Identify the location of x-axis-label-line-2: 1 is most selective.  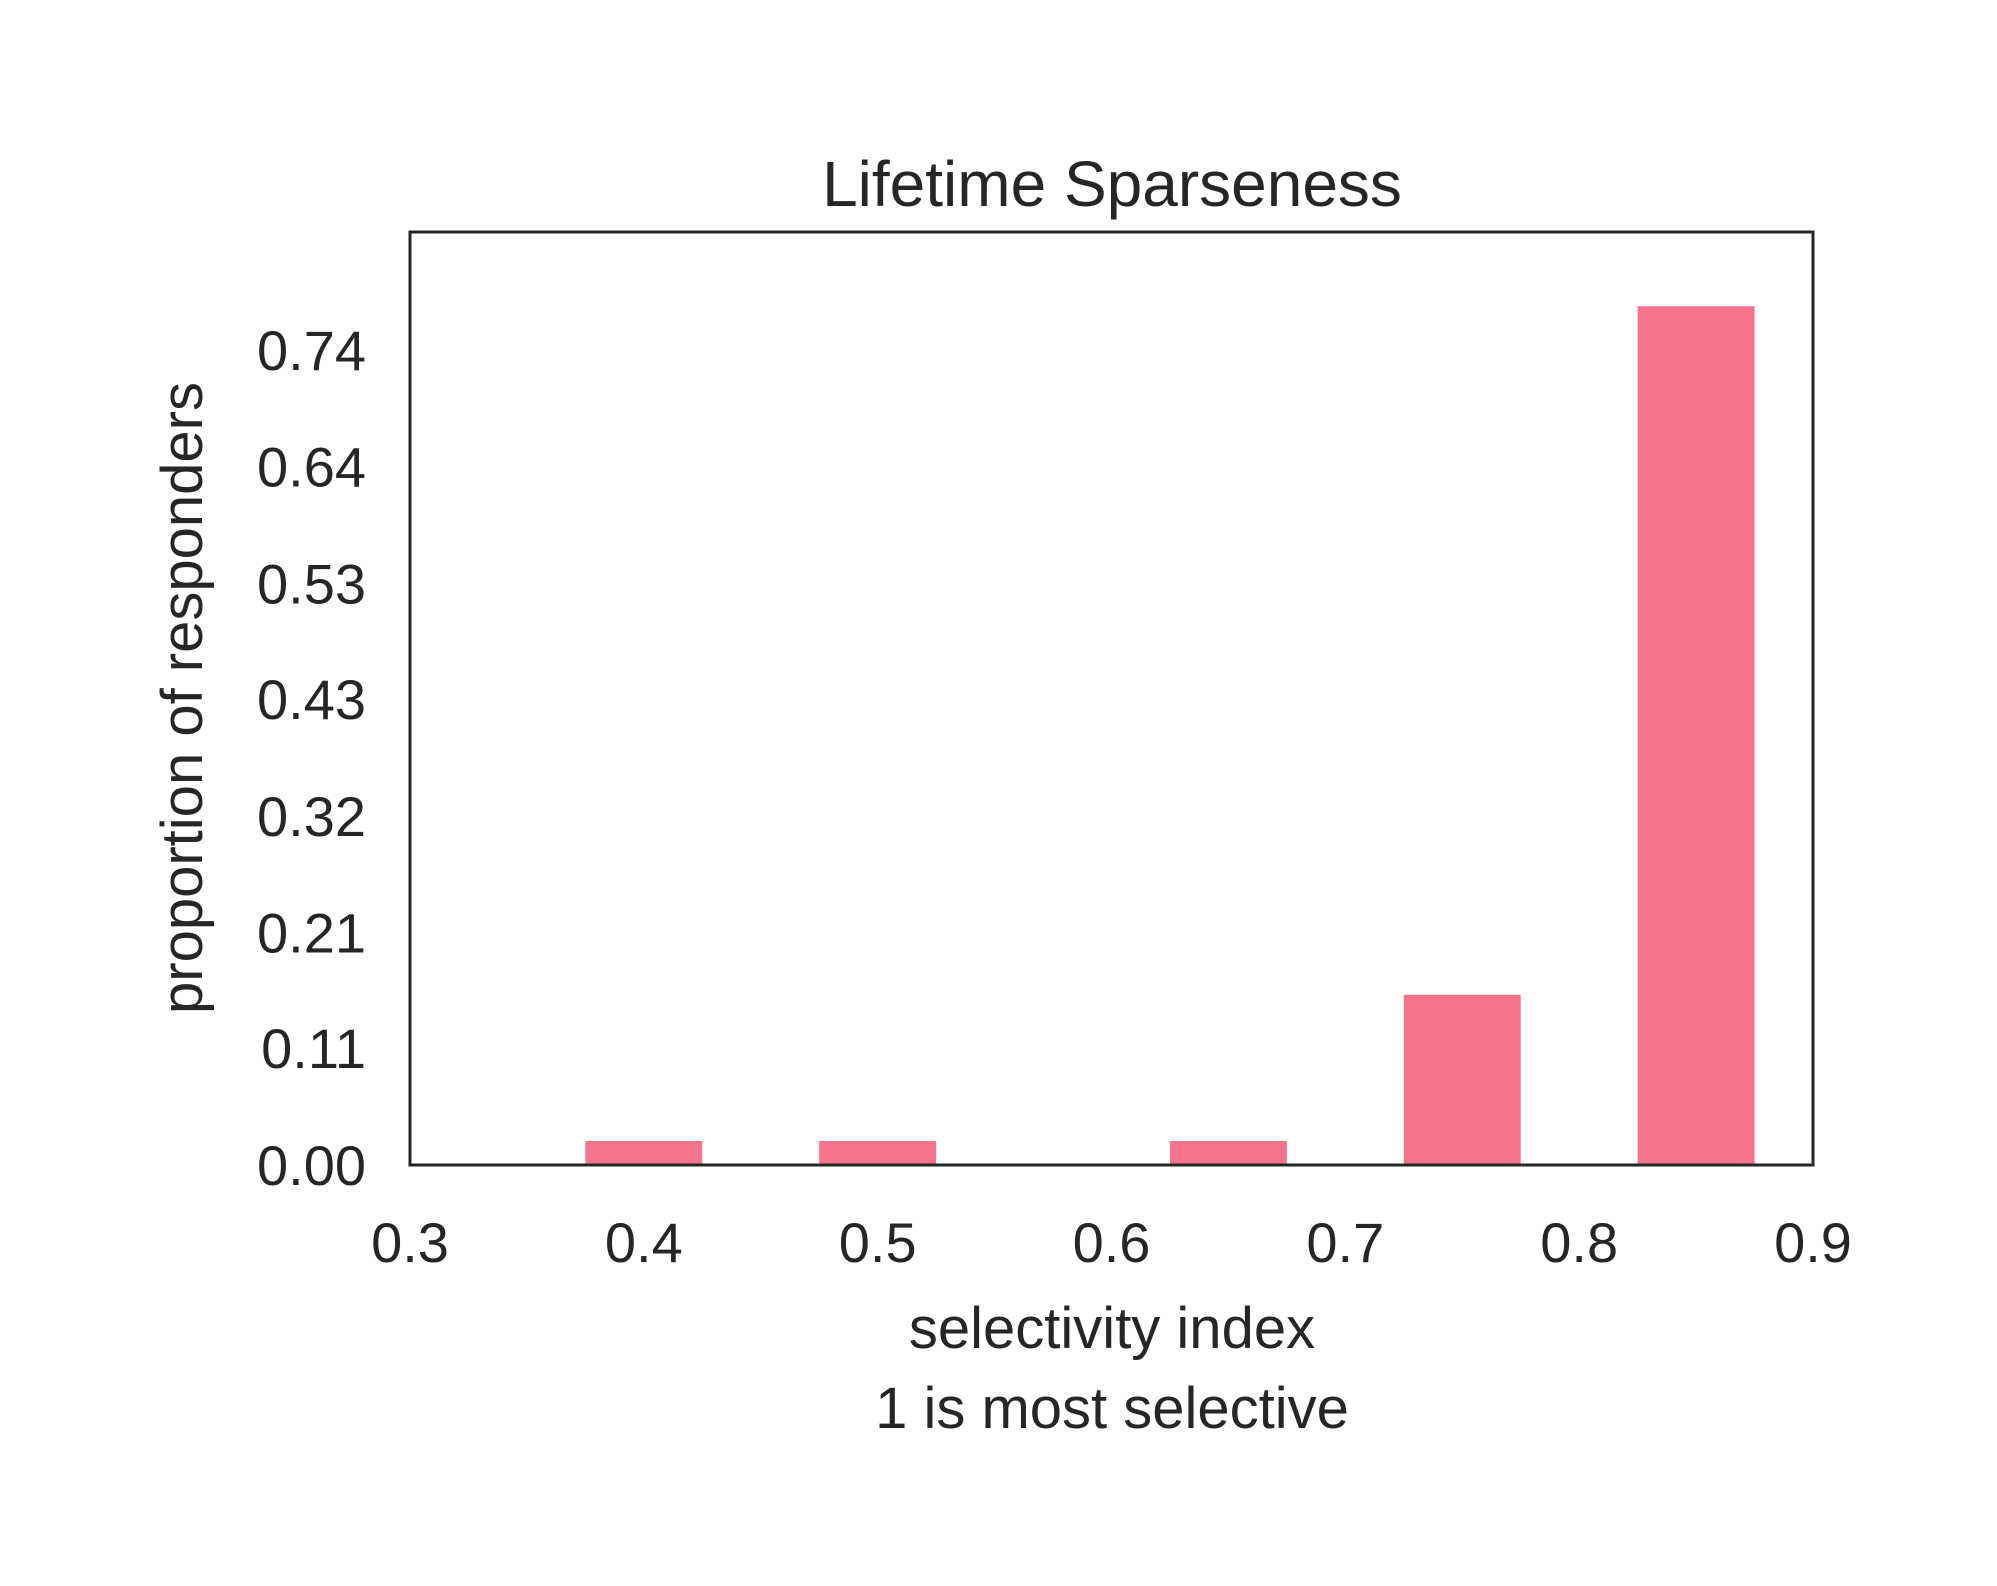
(1112, 1408).